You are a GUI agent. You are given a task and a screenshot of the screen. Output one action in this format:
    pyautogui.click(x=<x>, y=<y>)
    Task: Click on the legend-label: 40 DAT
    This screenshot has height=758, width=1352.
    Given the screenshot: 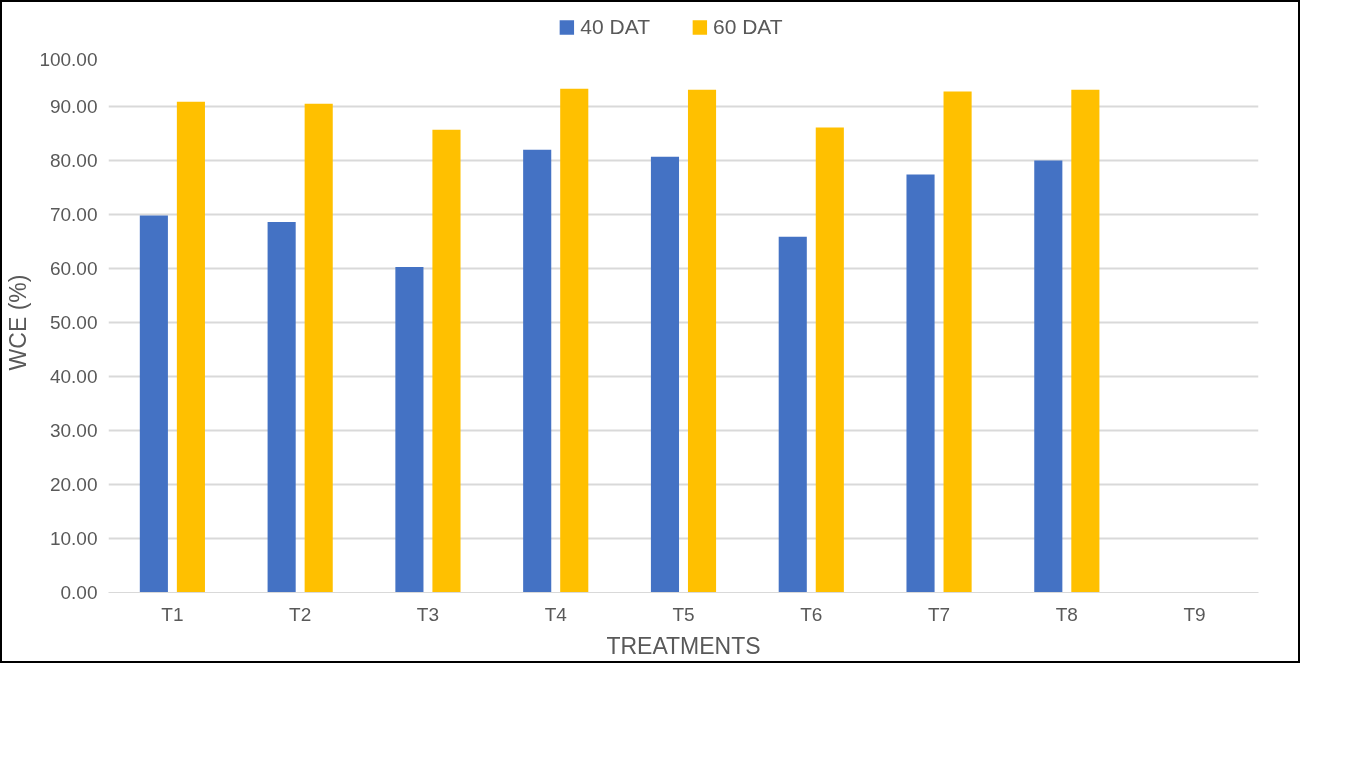 What is the action you would take?
    pyautogui.click(x=615, y=27)
    